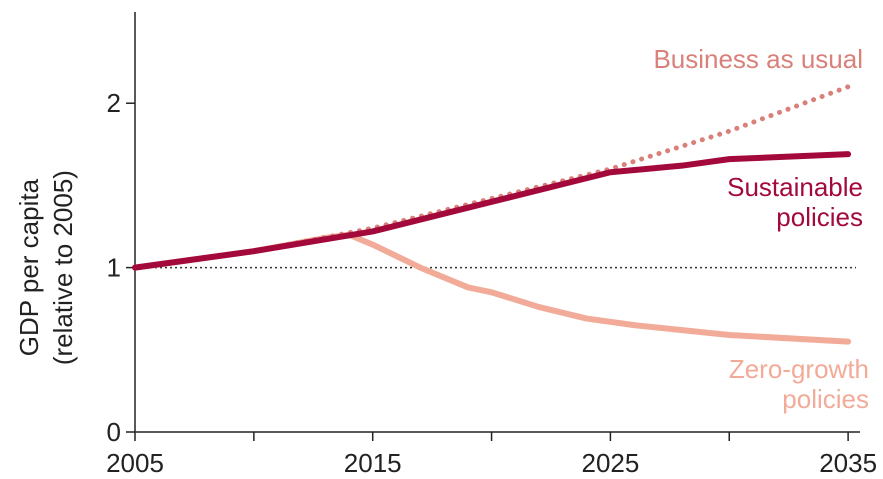 This screenshot has width=883, height=479. What do you see at coordinates (135, 463) in the screenshot?
I see `x-tick-label: 2005` at bounding box center [135, 463].